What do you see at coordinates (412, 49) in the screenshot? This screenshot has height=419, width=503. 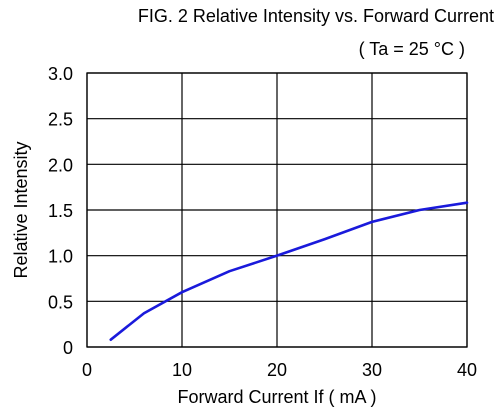 I see `chart-subtitle: ( Ta = 25 °C )` at bounding box center [412, 49].